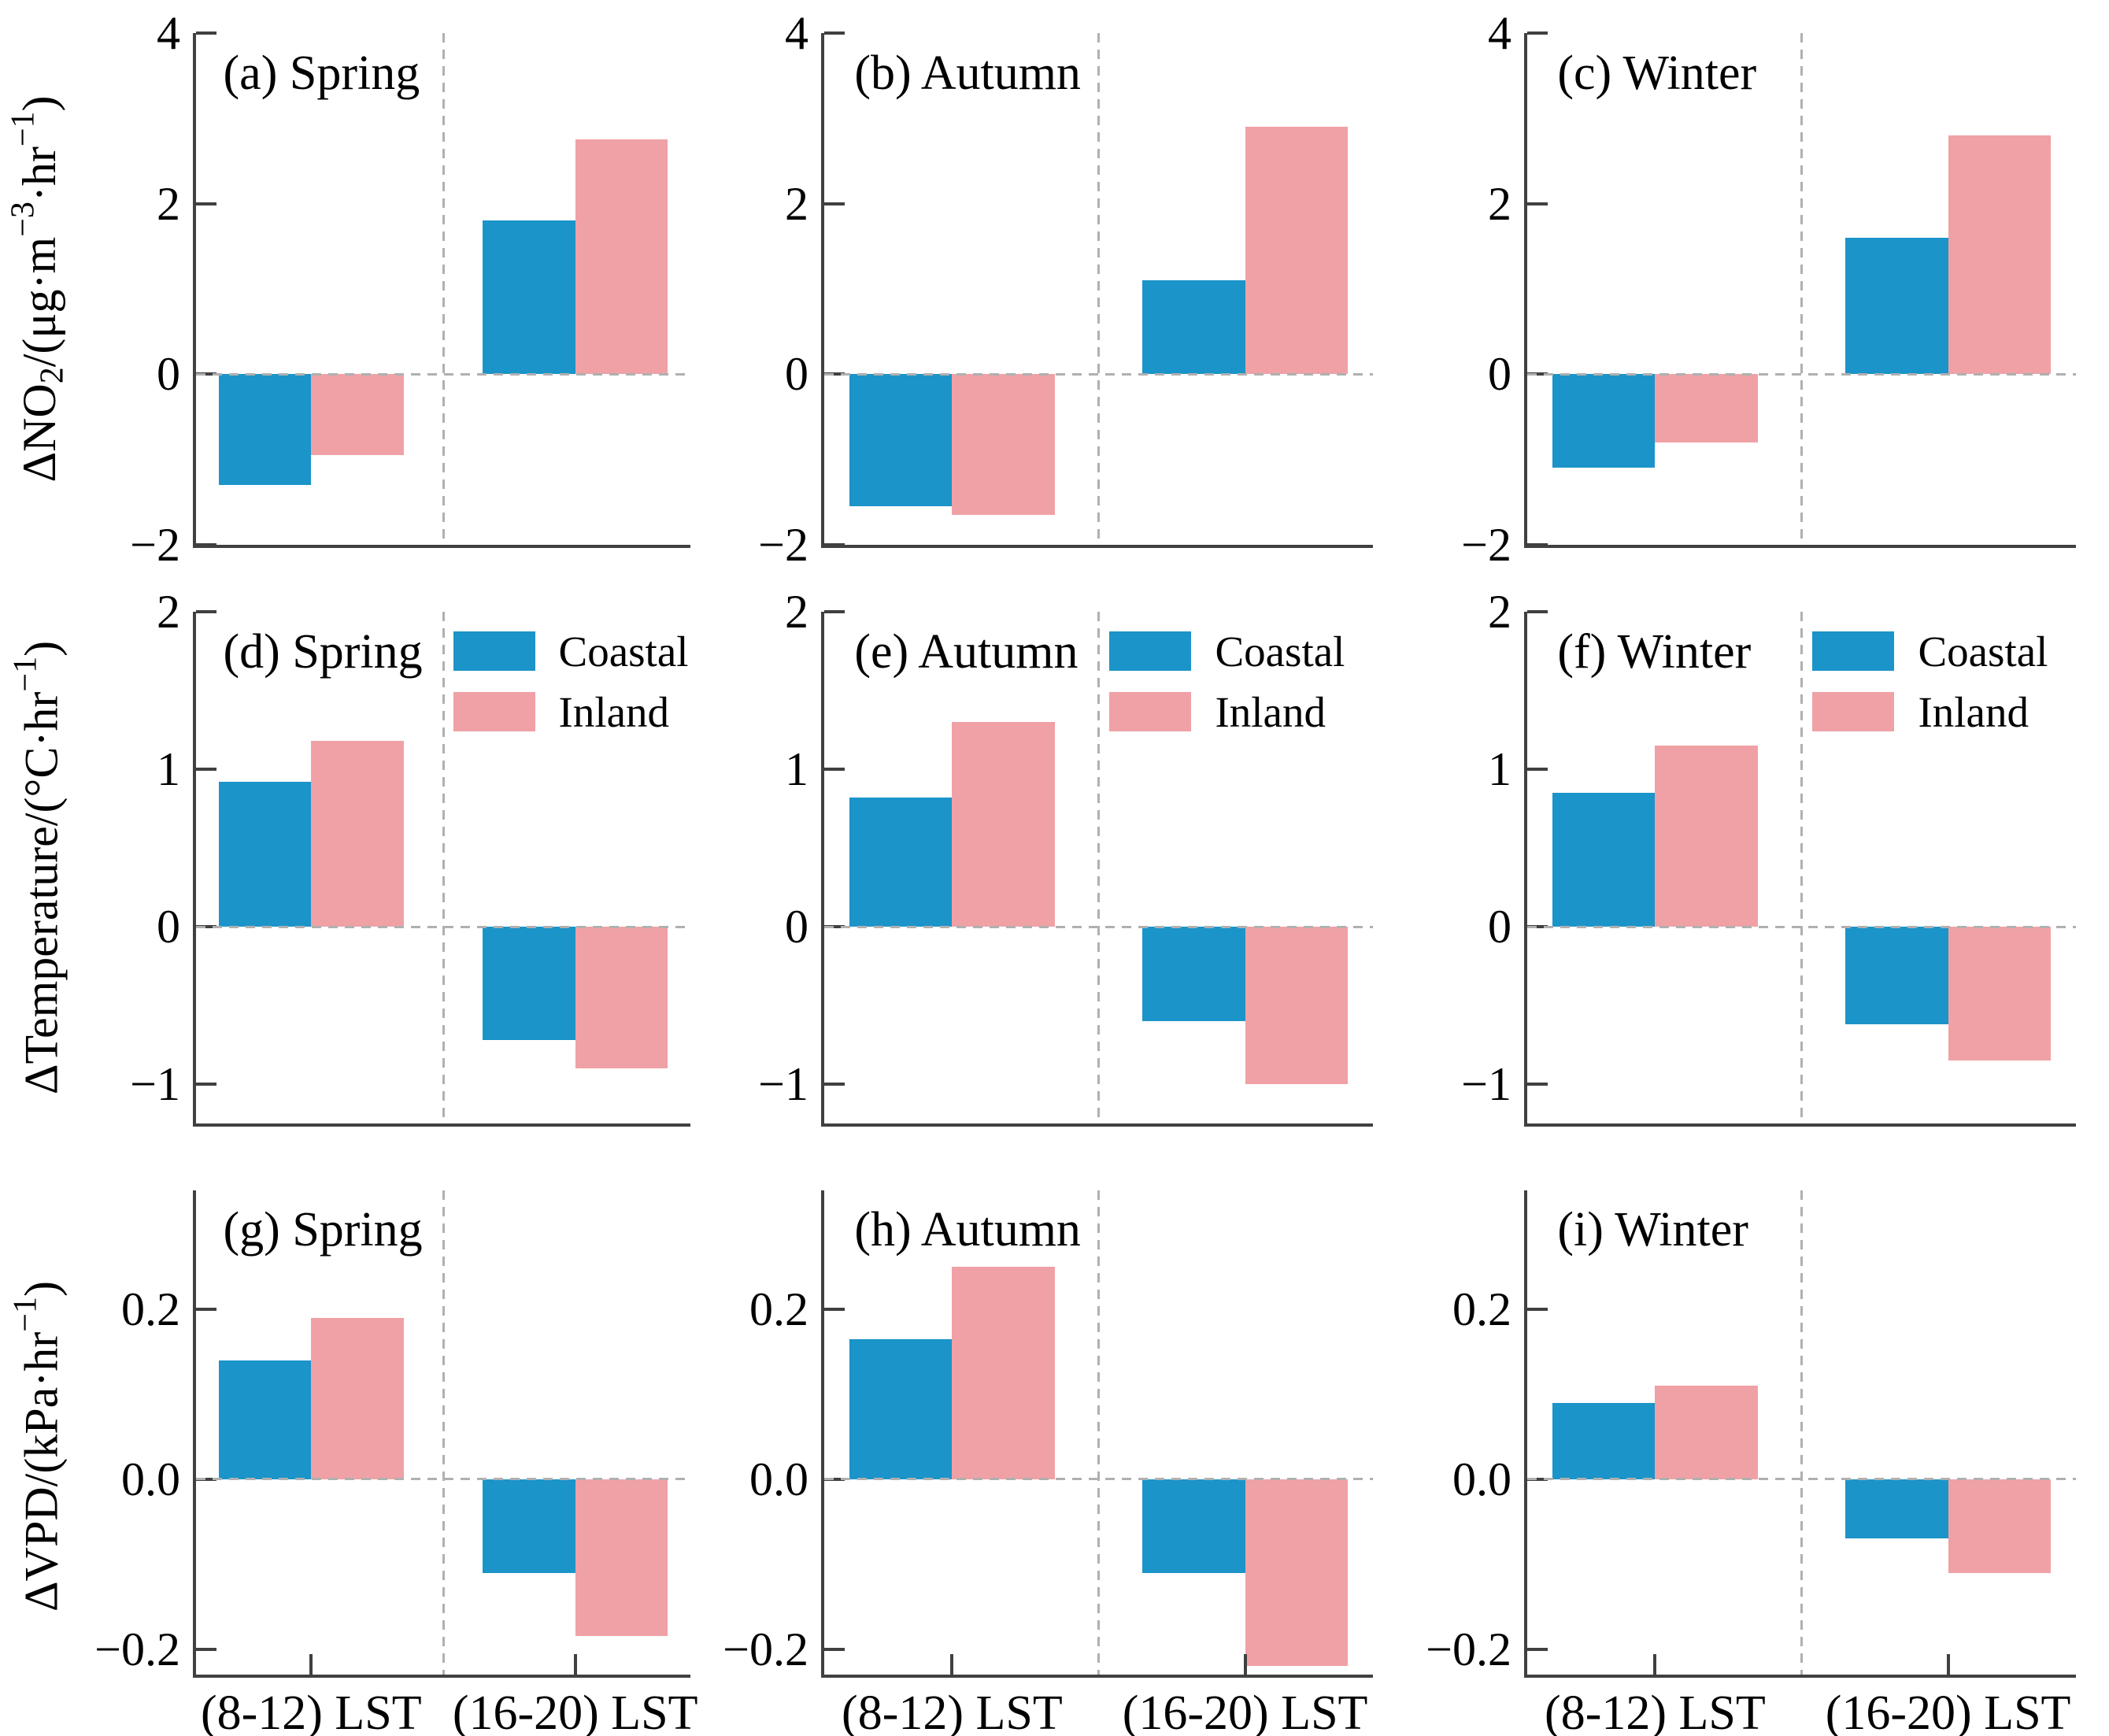 This screenshot has width=2109, height=1736. I want to click on panel-title: (i) Winter, so click(1652, 1230).